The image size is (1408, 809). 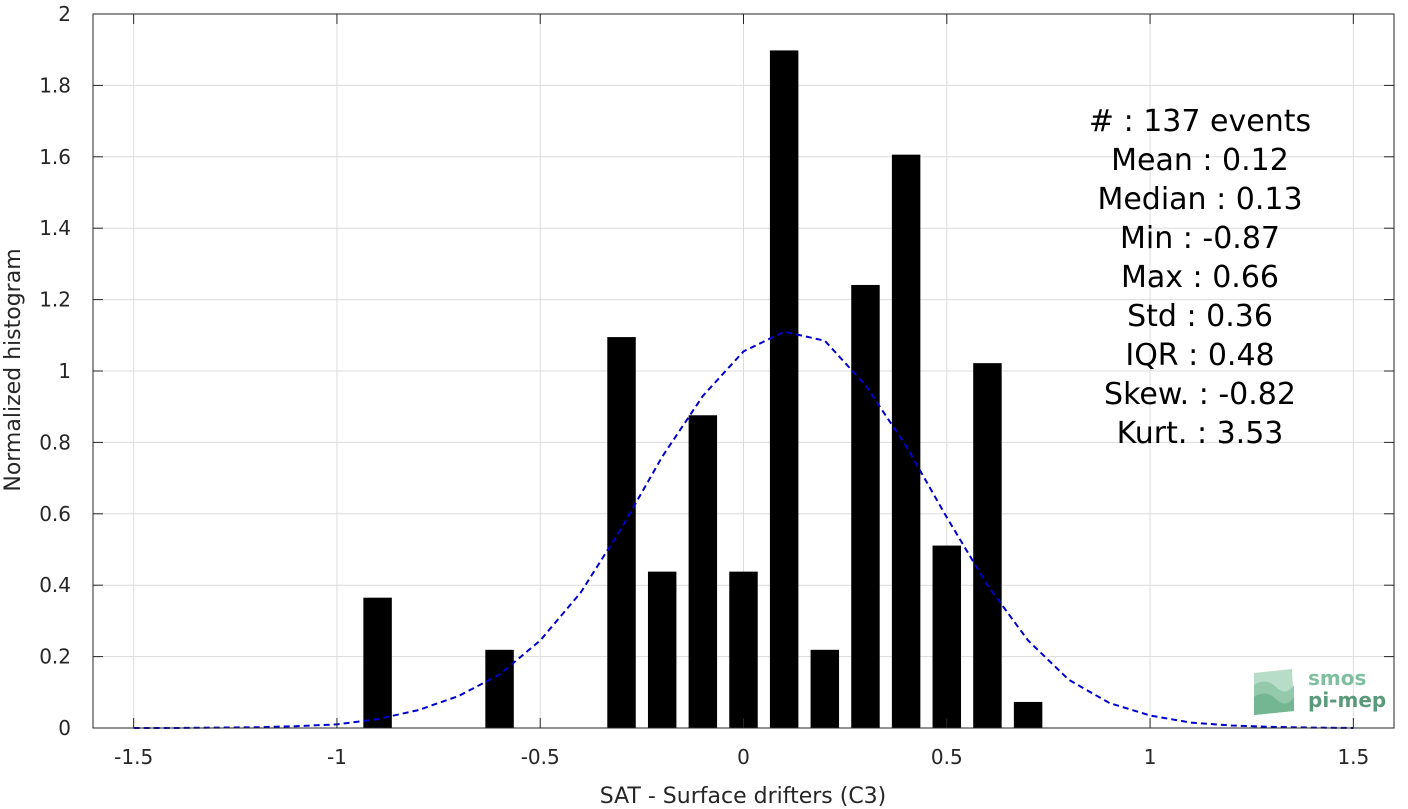 What do you see at coordinates (55, 442) in the screenshot?
I see `y-tick-label-4: 0.8` at bounding box center [55, 442].